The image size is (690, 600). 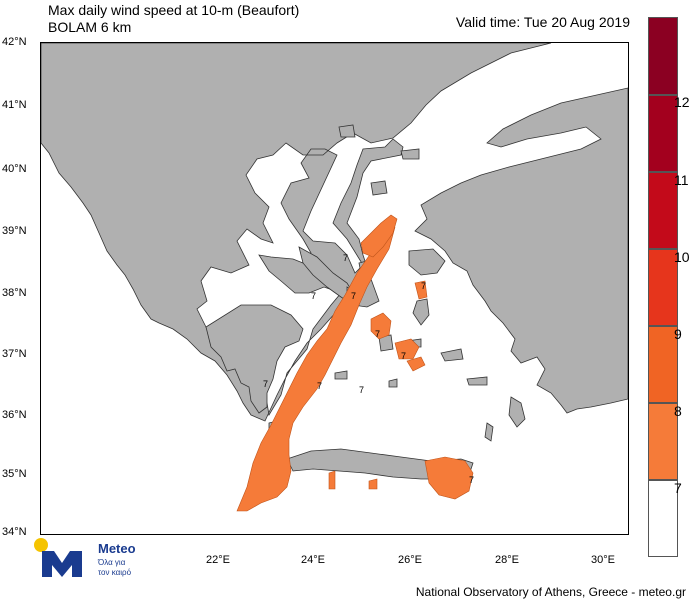 I want to click on wind-zone-chios, so click(x=421, y=290).